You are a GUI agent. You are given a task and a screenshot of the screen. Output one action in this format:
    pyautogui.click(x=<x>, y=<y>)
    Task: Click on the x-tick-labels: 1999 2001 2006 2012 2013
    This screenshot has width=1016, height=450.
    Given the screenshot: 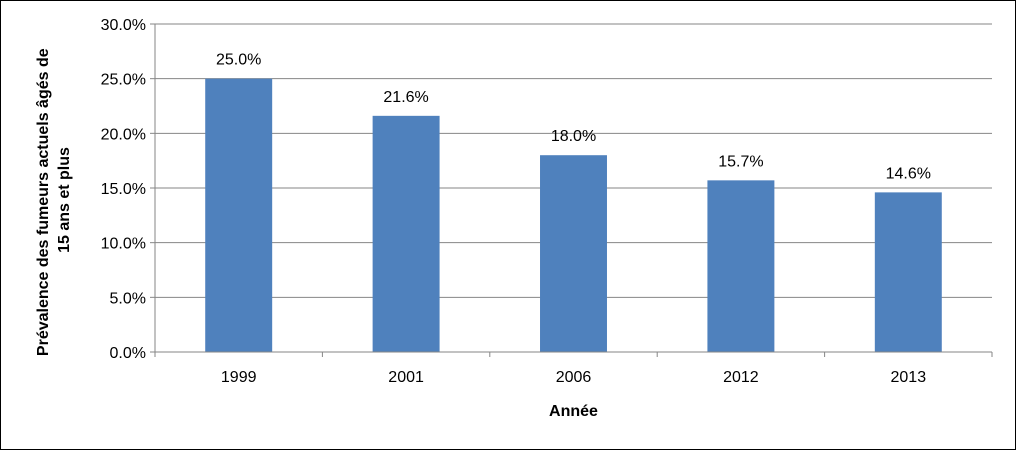 What is the action you would take?
    pyautogui.click(x=573, y=377)
    